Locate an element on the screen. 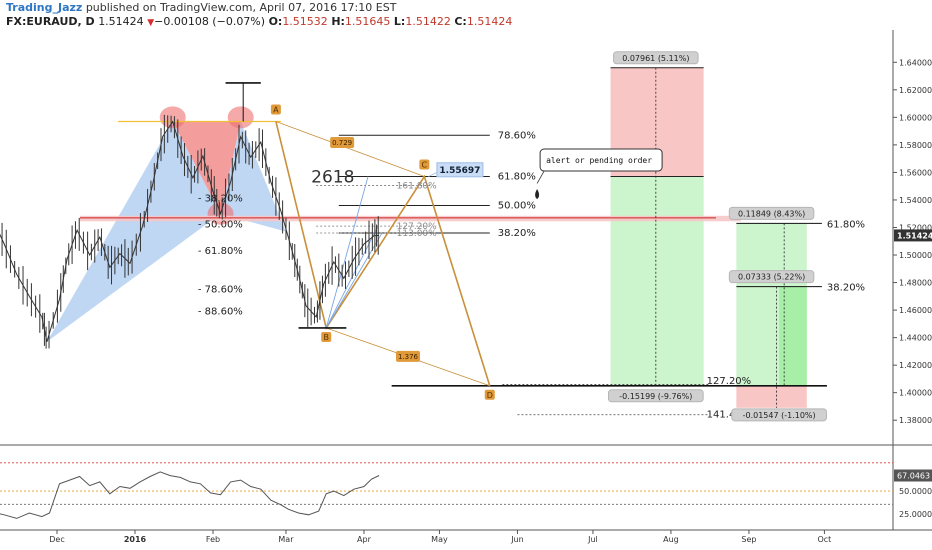  low-label: L: is located at coordinates (399, 21).